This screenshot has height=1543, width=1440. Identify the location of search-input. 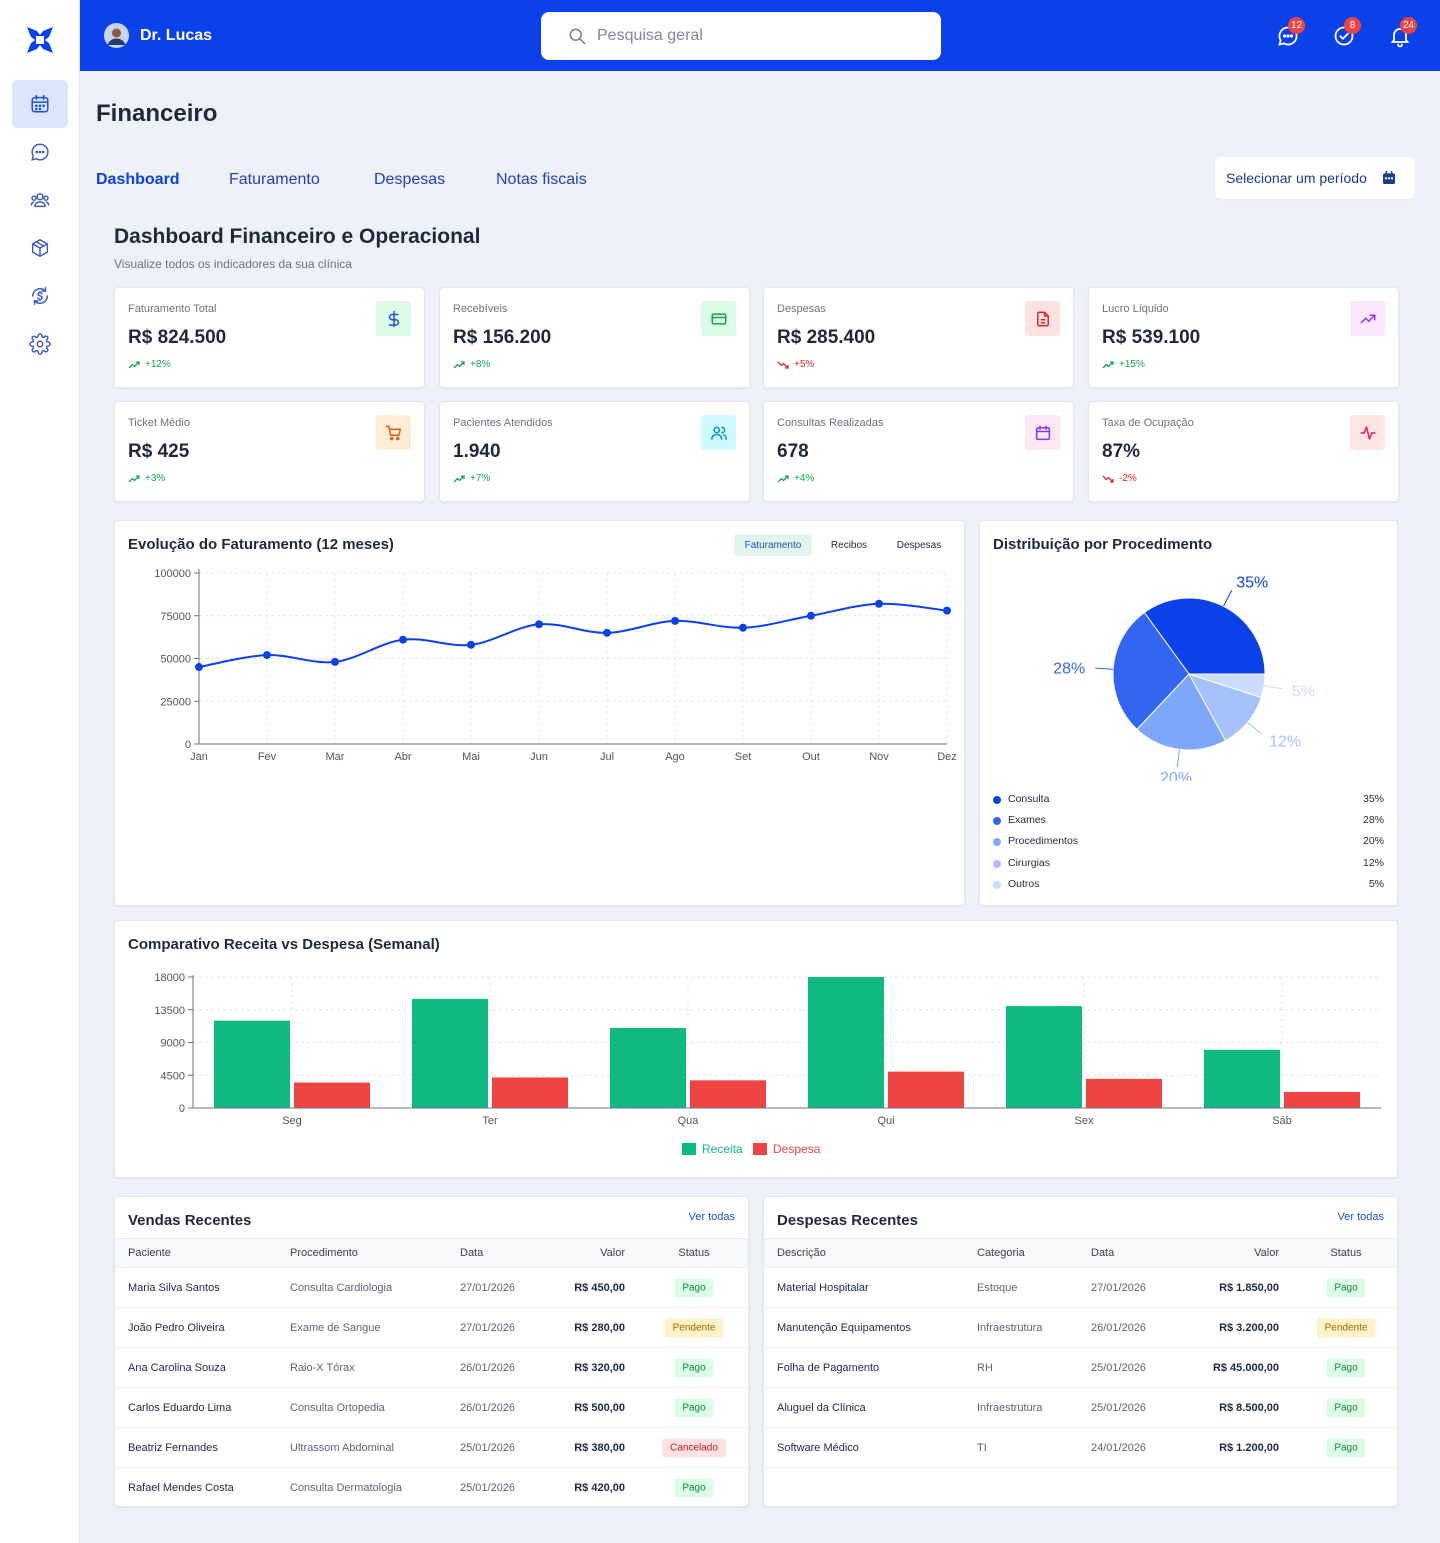
(747, 36).